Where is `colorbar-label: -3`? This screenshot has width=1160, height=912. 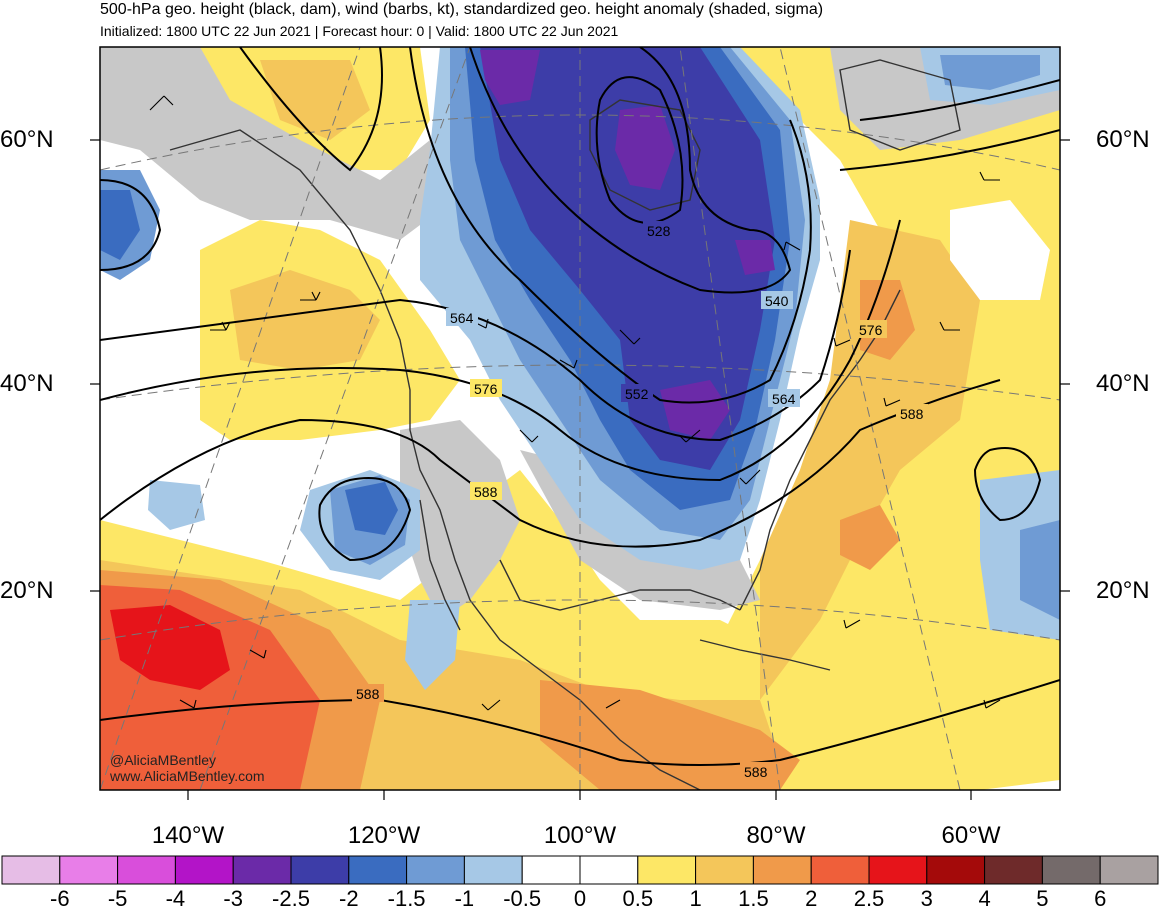 colorbar-label: -3 is located at coordinates (233, 898).